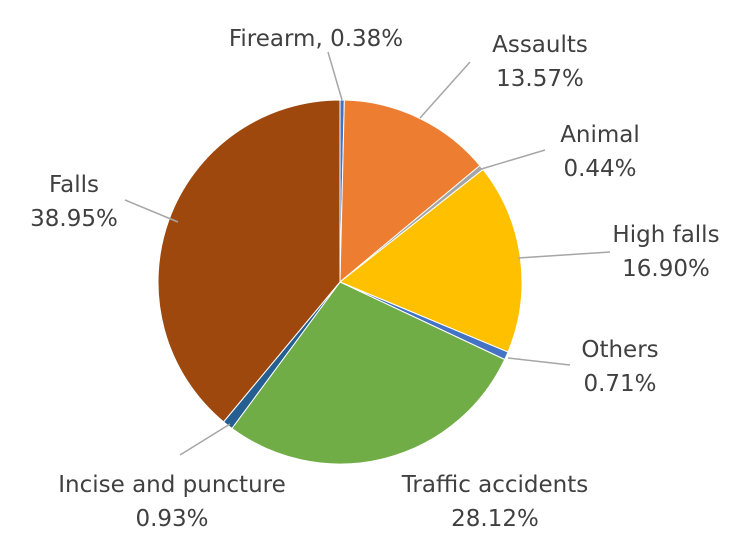 This screenshot has height=552, width=750. Describe the element at coordinates (666, 269) in the screenshot. I see `data-label-value: 16.90%` at that location.